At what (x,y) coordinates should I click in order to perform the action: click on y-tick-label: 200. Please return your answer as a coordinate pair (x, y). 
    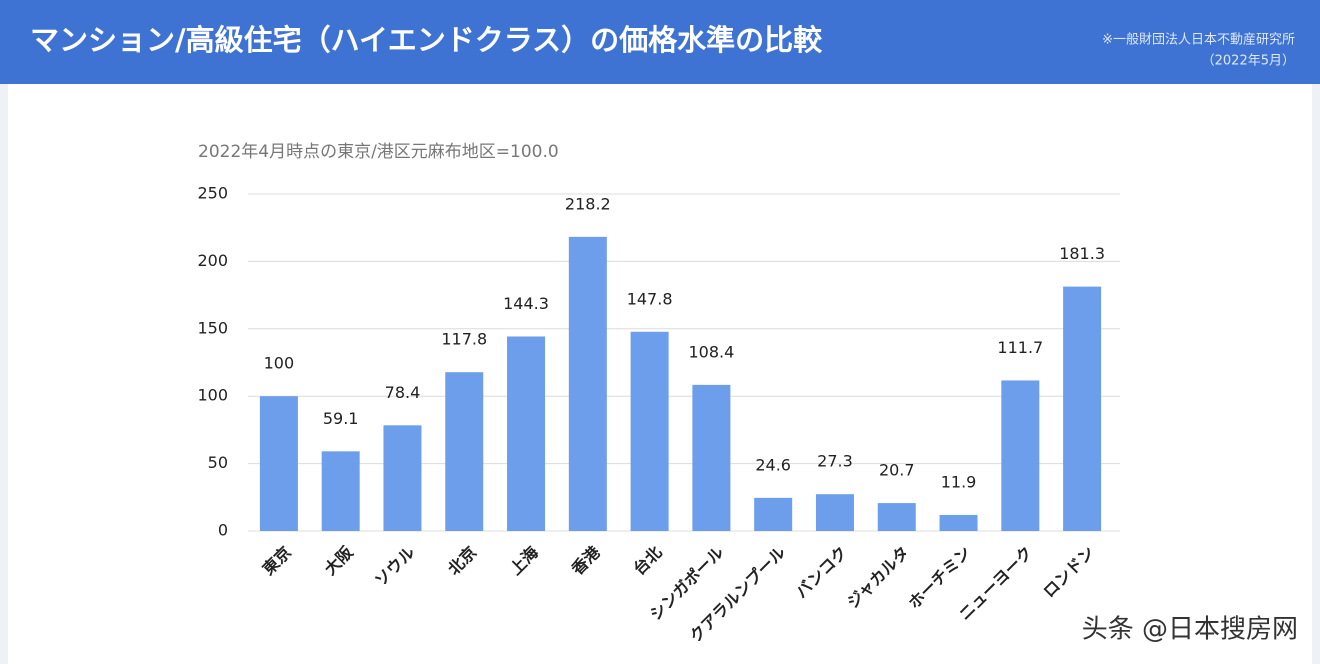
    Looking at the image, I should click on (212, 260).